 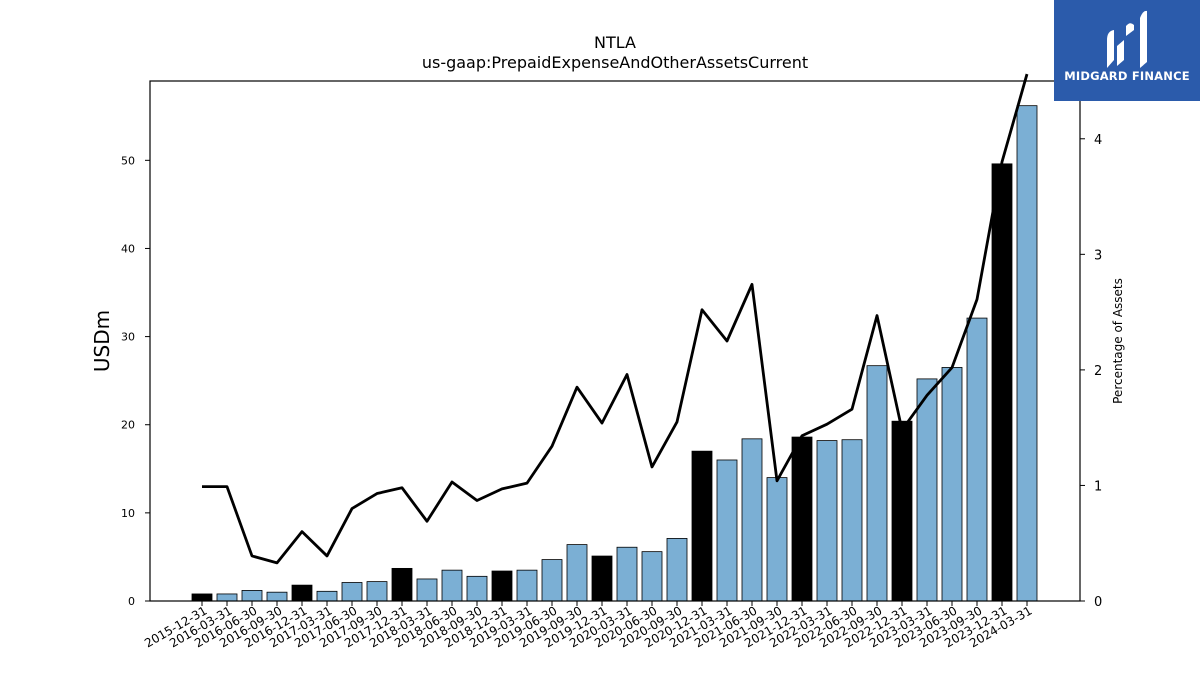 I want to click on y2-tick-label: 4, so click(x=1098, y=140).